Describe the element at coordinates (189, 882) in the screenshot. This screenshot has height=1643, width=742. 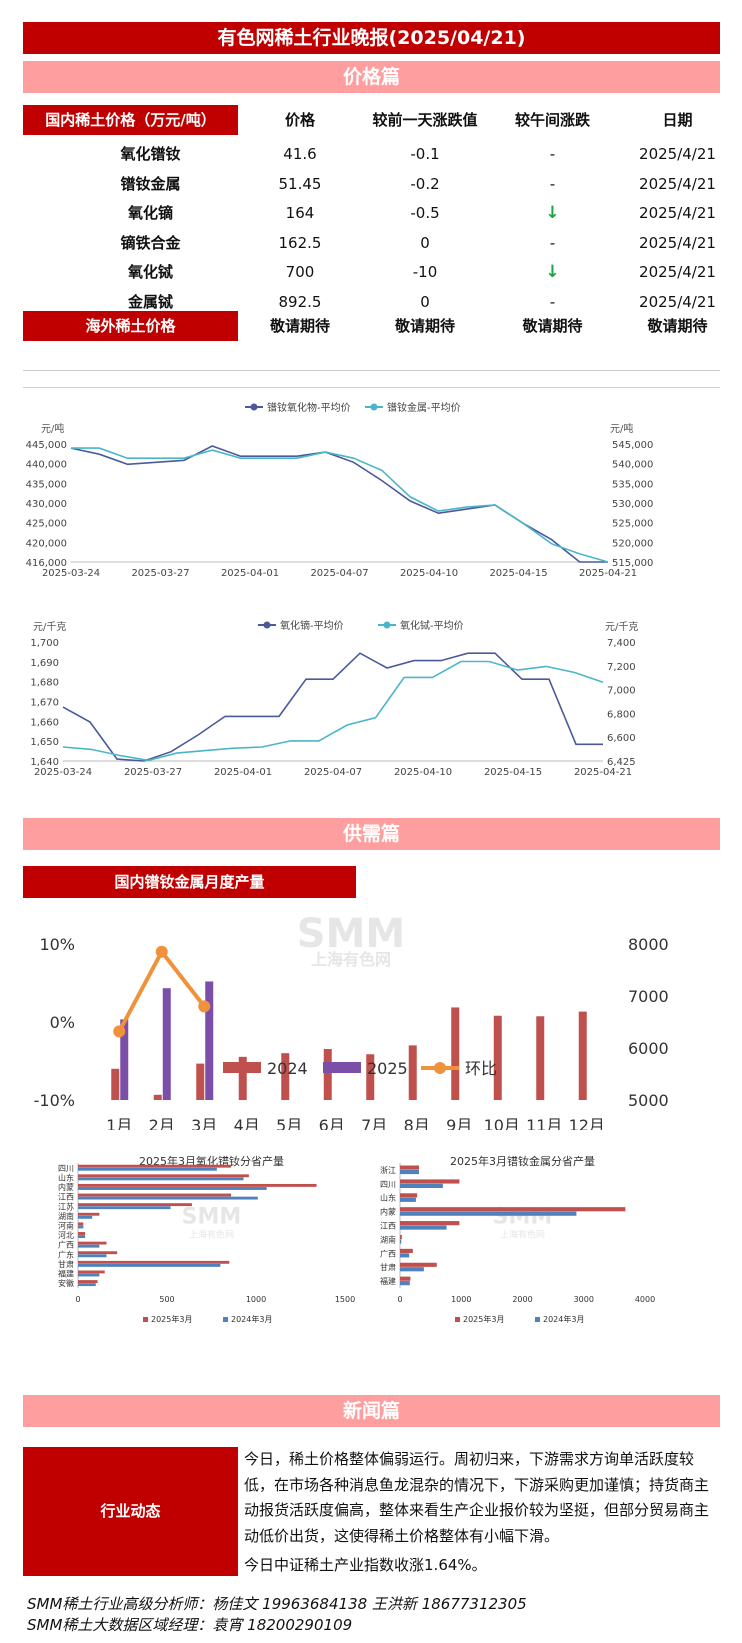
I see `production-subhead: 国内镨钕金属月度产量` at that location.